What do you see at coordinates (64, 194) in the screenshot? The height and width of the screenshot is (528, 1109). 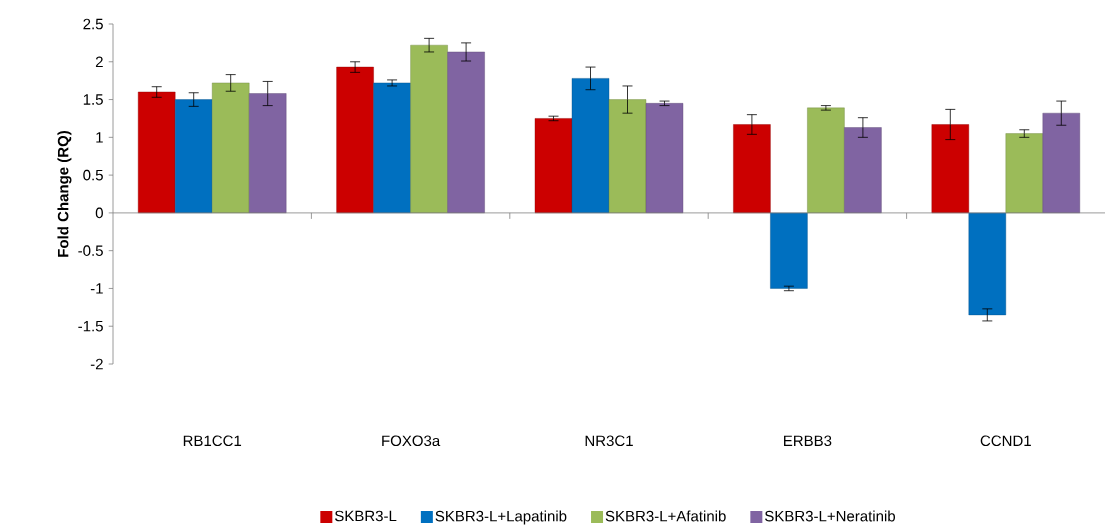 I see `y-axis-title: Fold Change (RQ)` at bounding box center [64, 194].